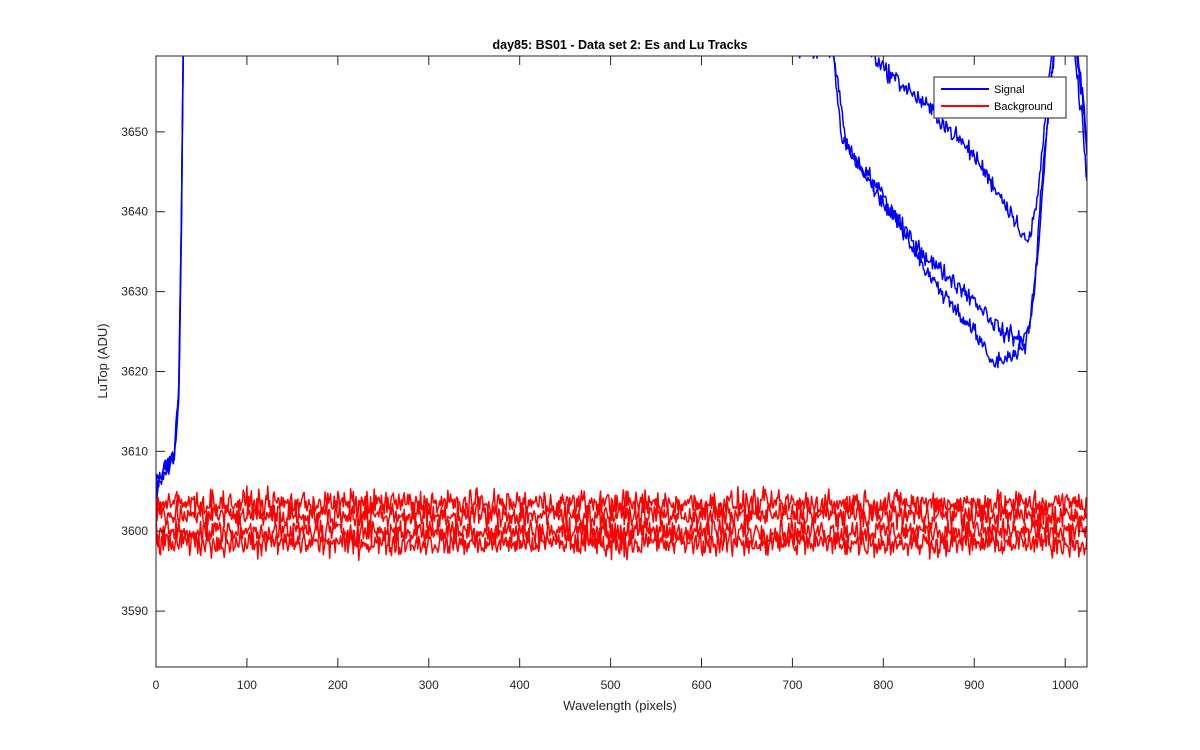 The image size is (1200, 750). I want to click on legend-label-background: Background, so click(1023, 107).